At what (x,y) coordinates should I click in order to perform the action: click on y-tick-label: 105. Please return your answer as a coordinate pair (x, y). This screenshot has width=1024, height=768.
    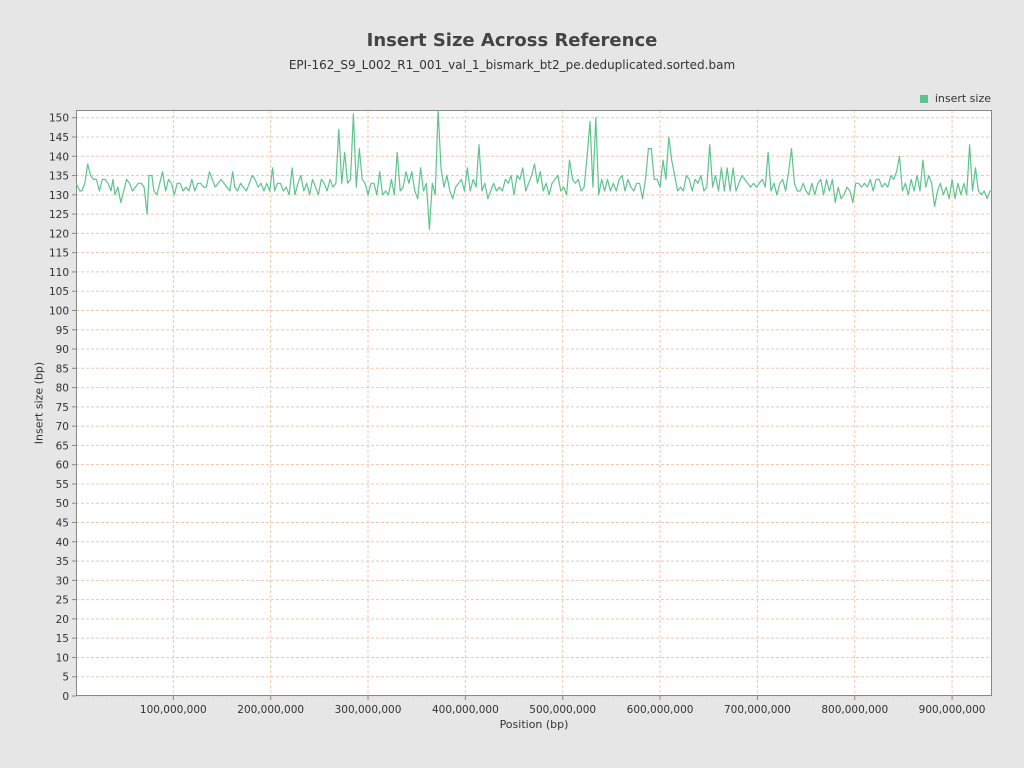
    Looking at the image, I should click on (59, 292).